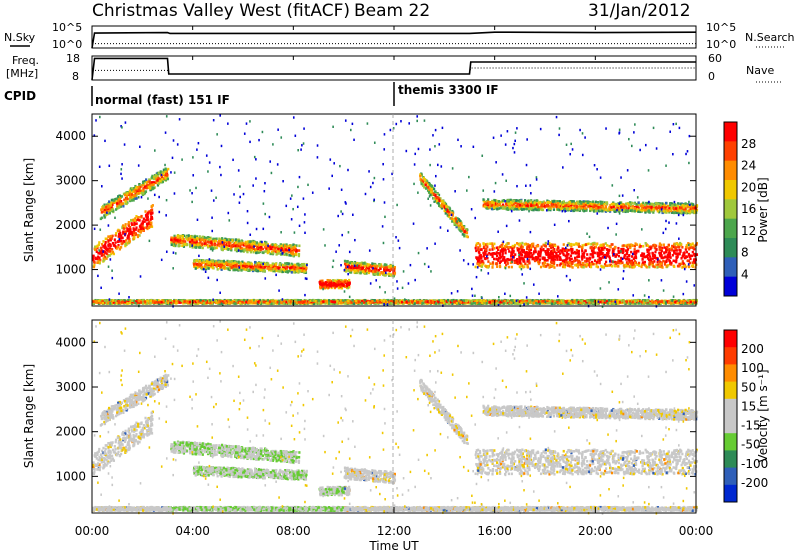  What do you see at coordinates (221, 11) in the screenshot?
I see `figure-title: Christmas Valley West (fitACF)` at bounding box center [221, 11].